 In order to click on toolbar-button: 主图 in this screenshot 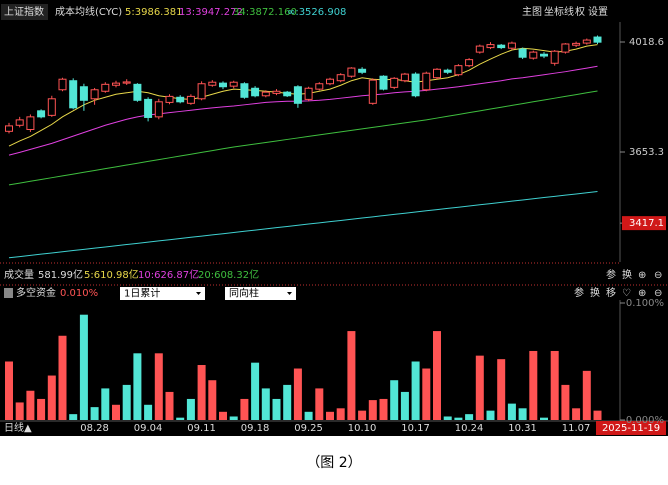, I will do `click(532, 12)`.